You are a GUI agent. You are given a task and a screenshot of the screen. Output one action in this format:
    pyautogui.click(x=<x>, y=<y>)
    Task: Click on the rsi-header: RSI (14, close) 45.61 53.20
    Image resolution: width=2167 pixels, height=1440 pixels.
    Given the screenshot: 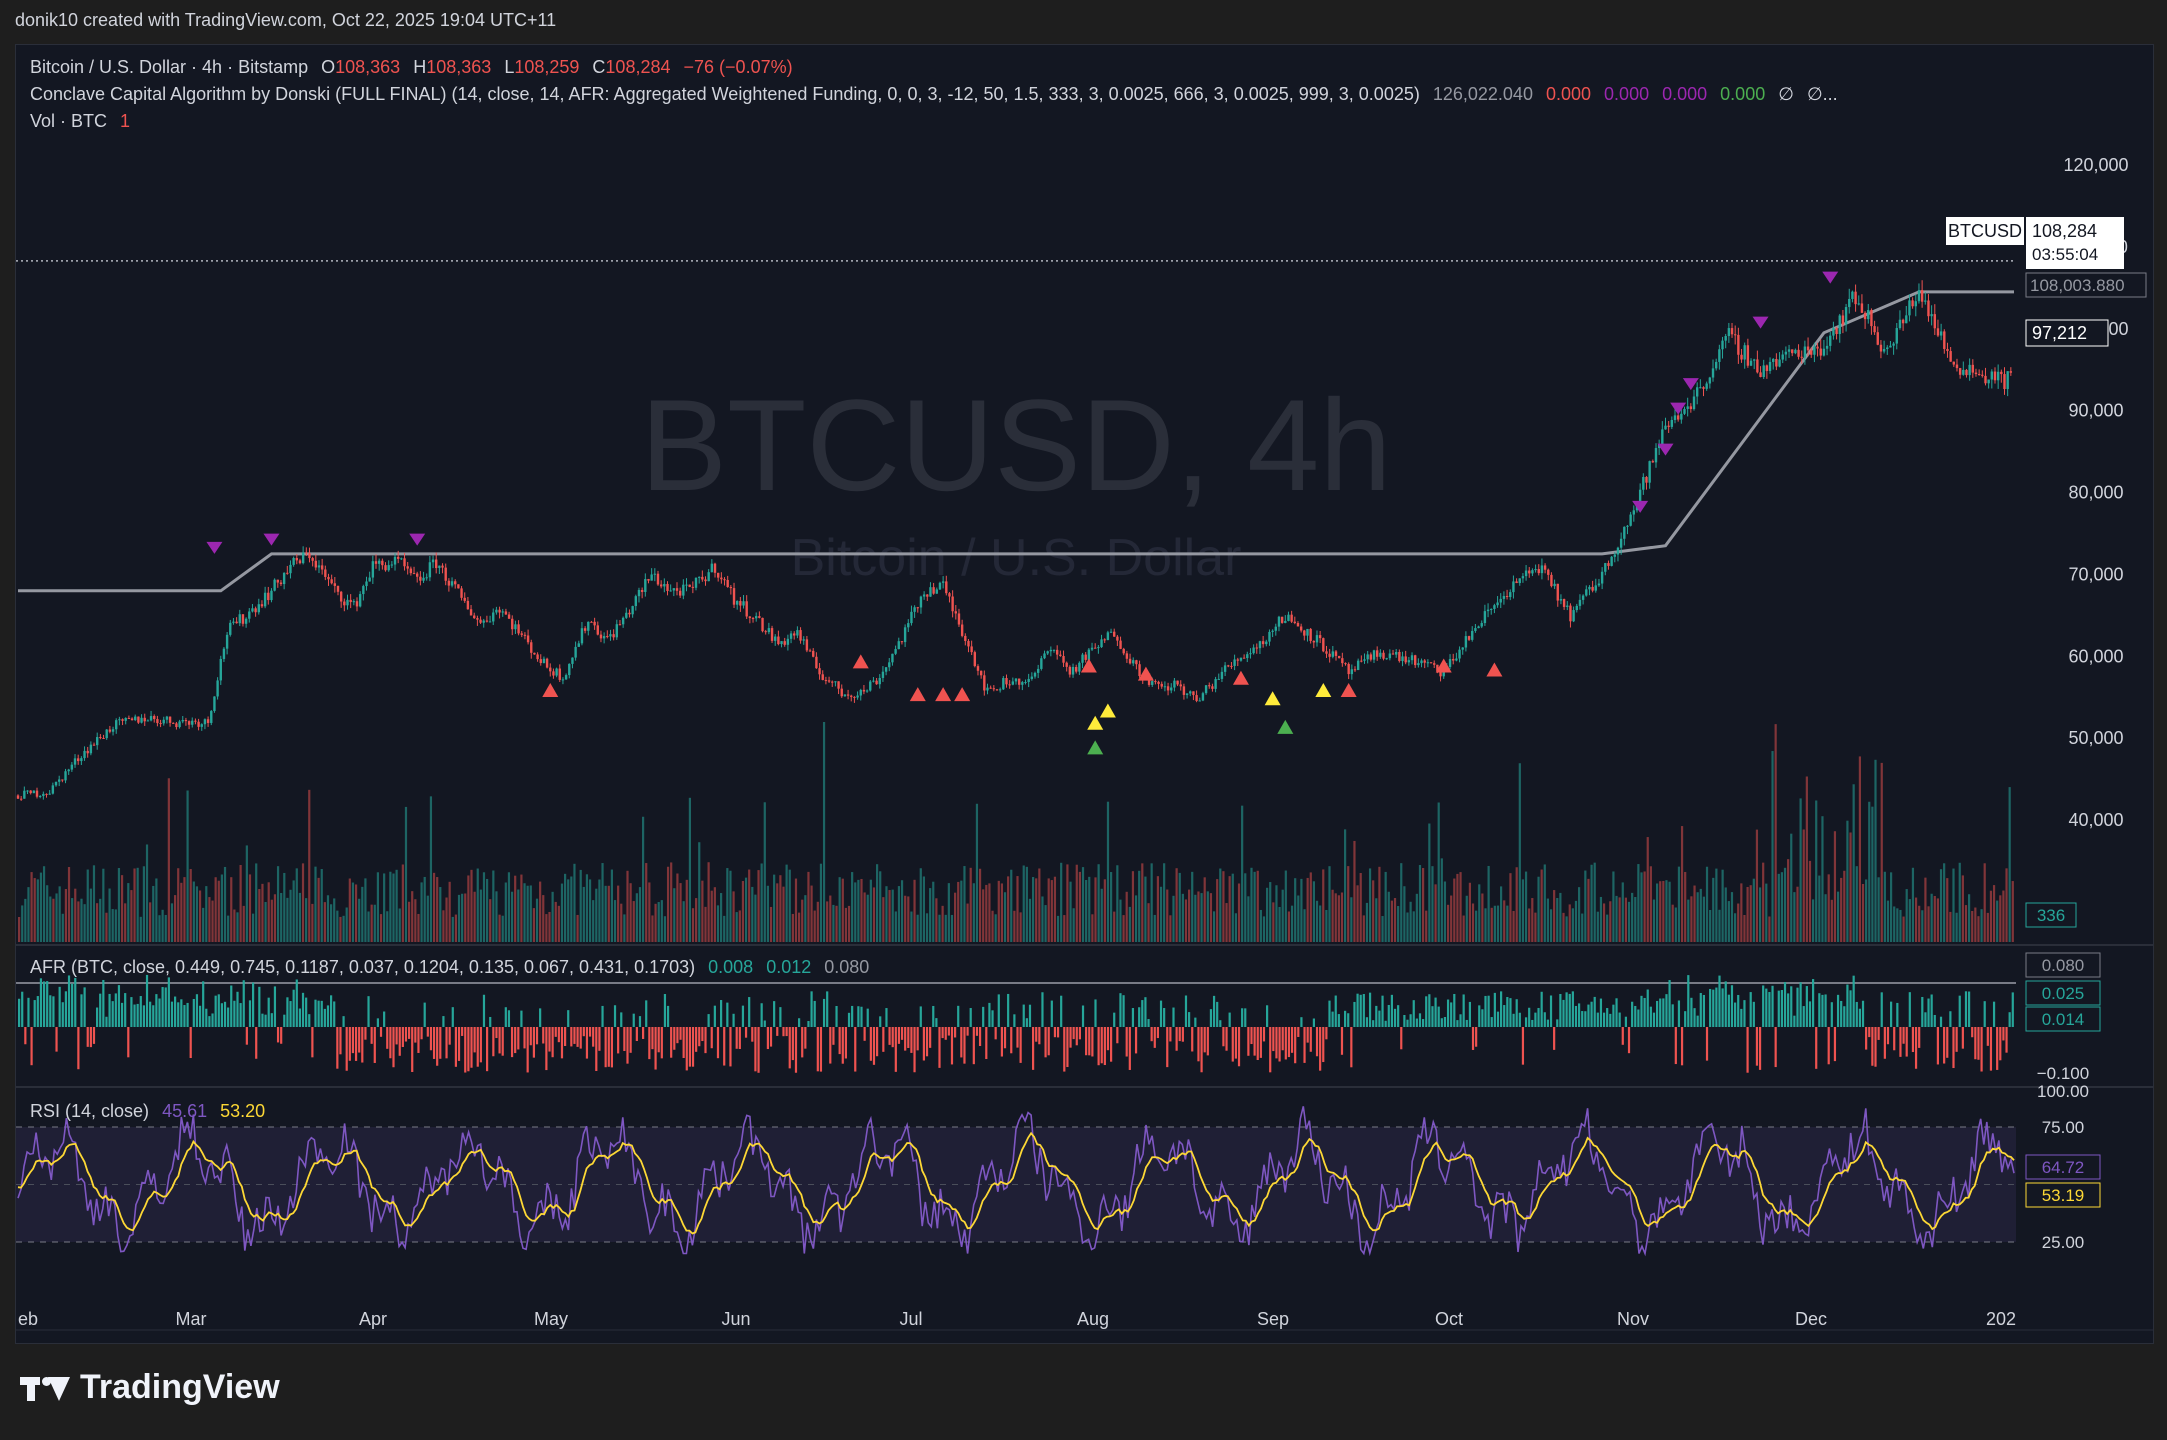 What is the action you would take?
    pyautogui.click(x=147, y=1111)
    